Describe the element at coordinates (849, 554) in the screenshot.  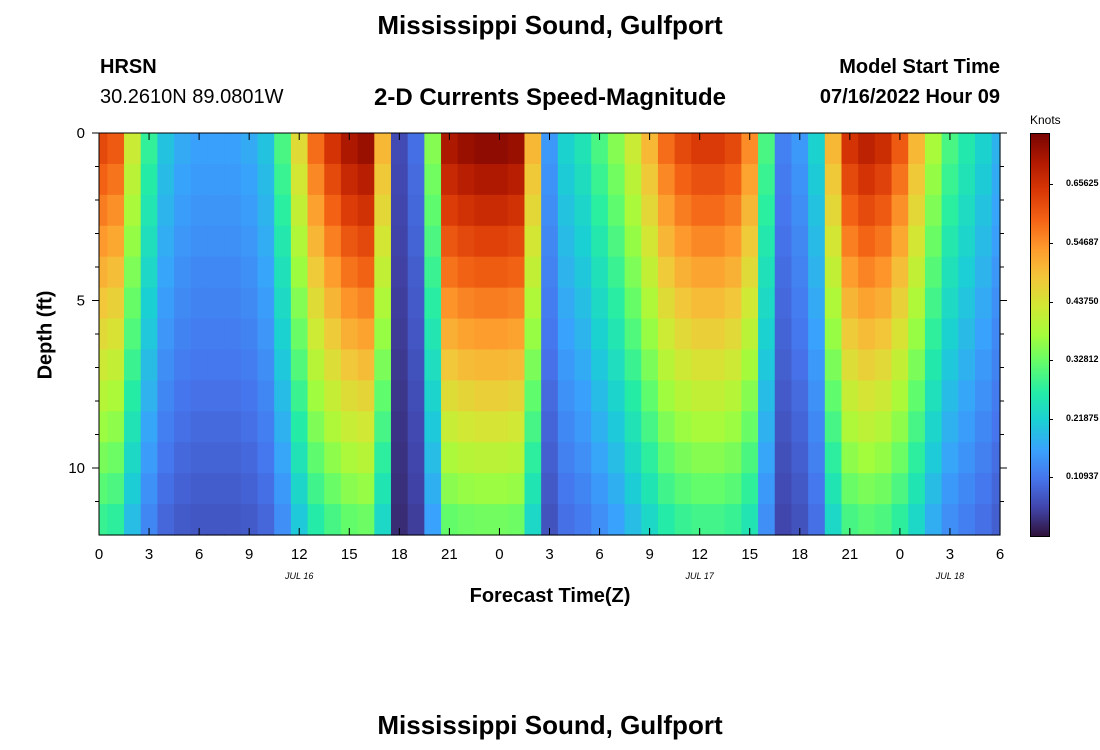
I see `x-tick-label: 21` at that location.